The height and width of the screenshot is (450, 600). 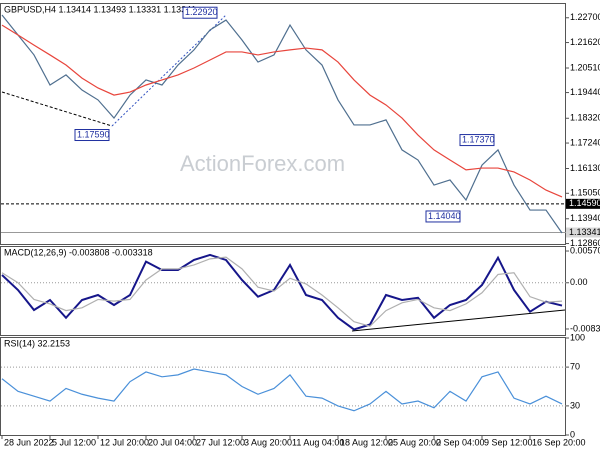 I want to click on trend-line, so click(x=57, y=109).